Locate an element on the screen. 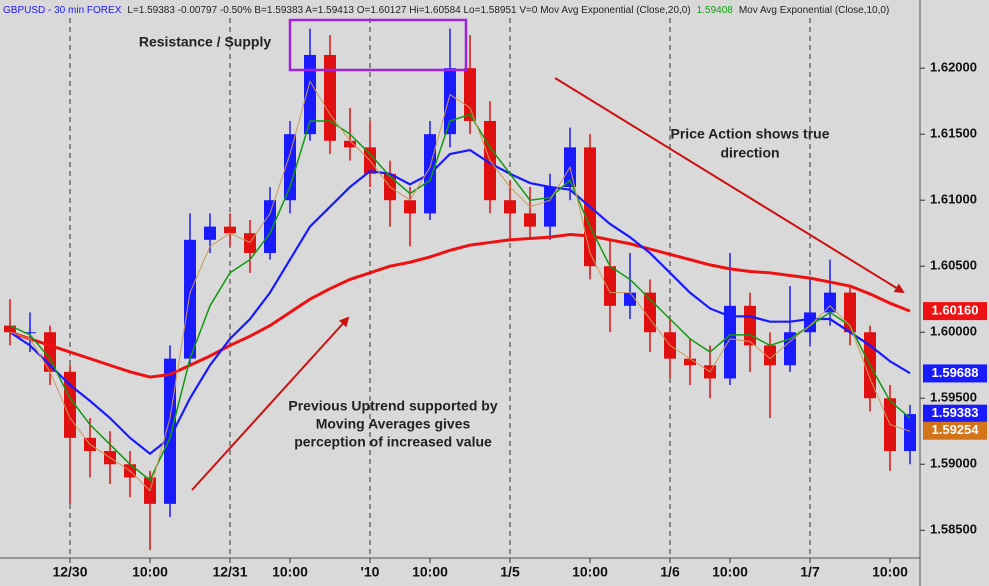 This screenshot has width=989, height=586. header-part: Mov Avg Exponential (Close,10,0) is located at coordinates (814, 10).